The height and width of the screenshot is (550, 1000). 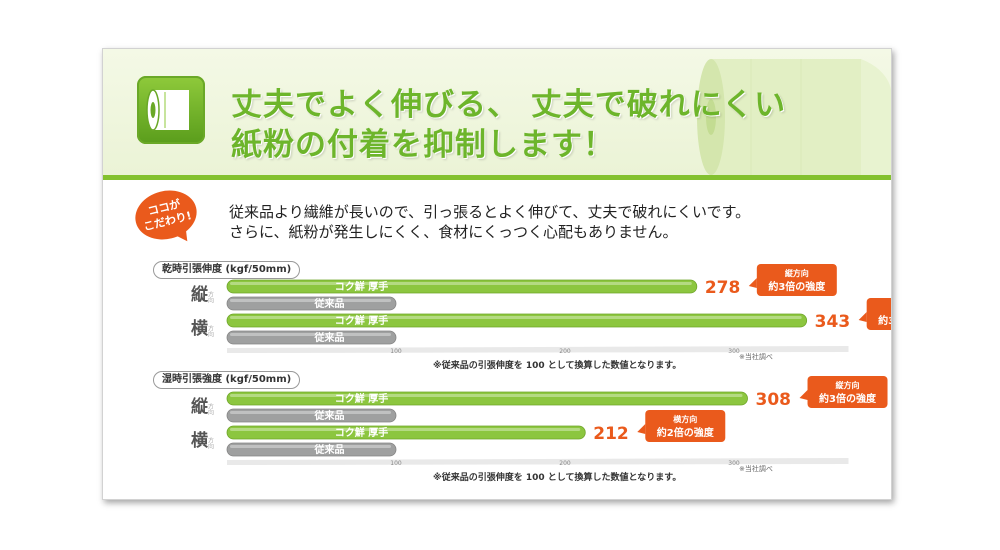 What do you see at coordinates (774, 400) in the screenshot?
I see `bar-value-label: 308` at bounding box center [774, 400].